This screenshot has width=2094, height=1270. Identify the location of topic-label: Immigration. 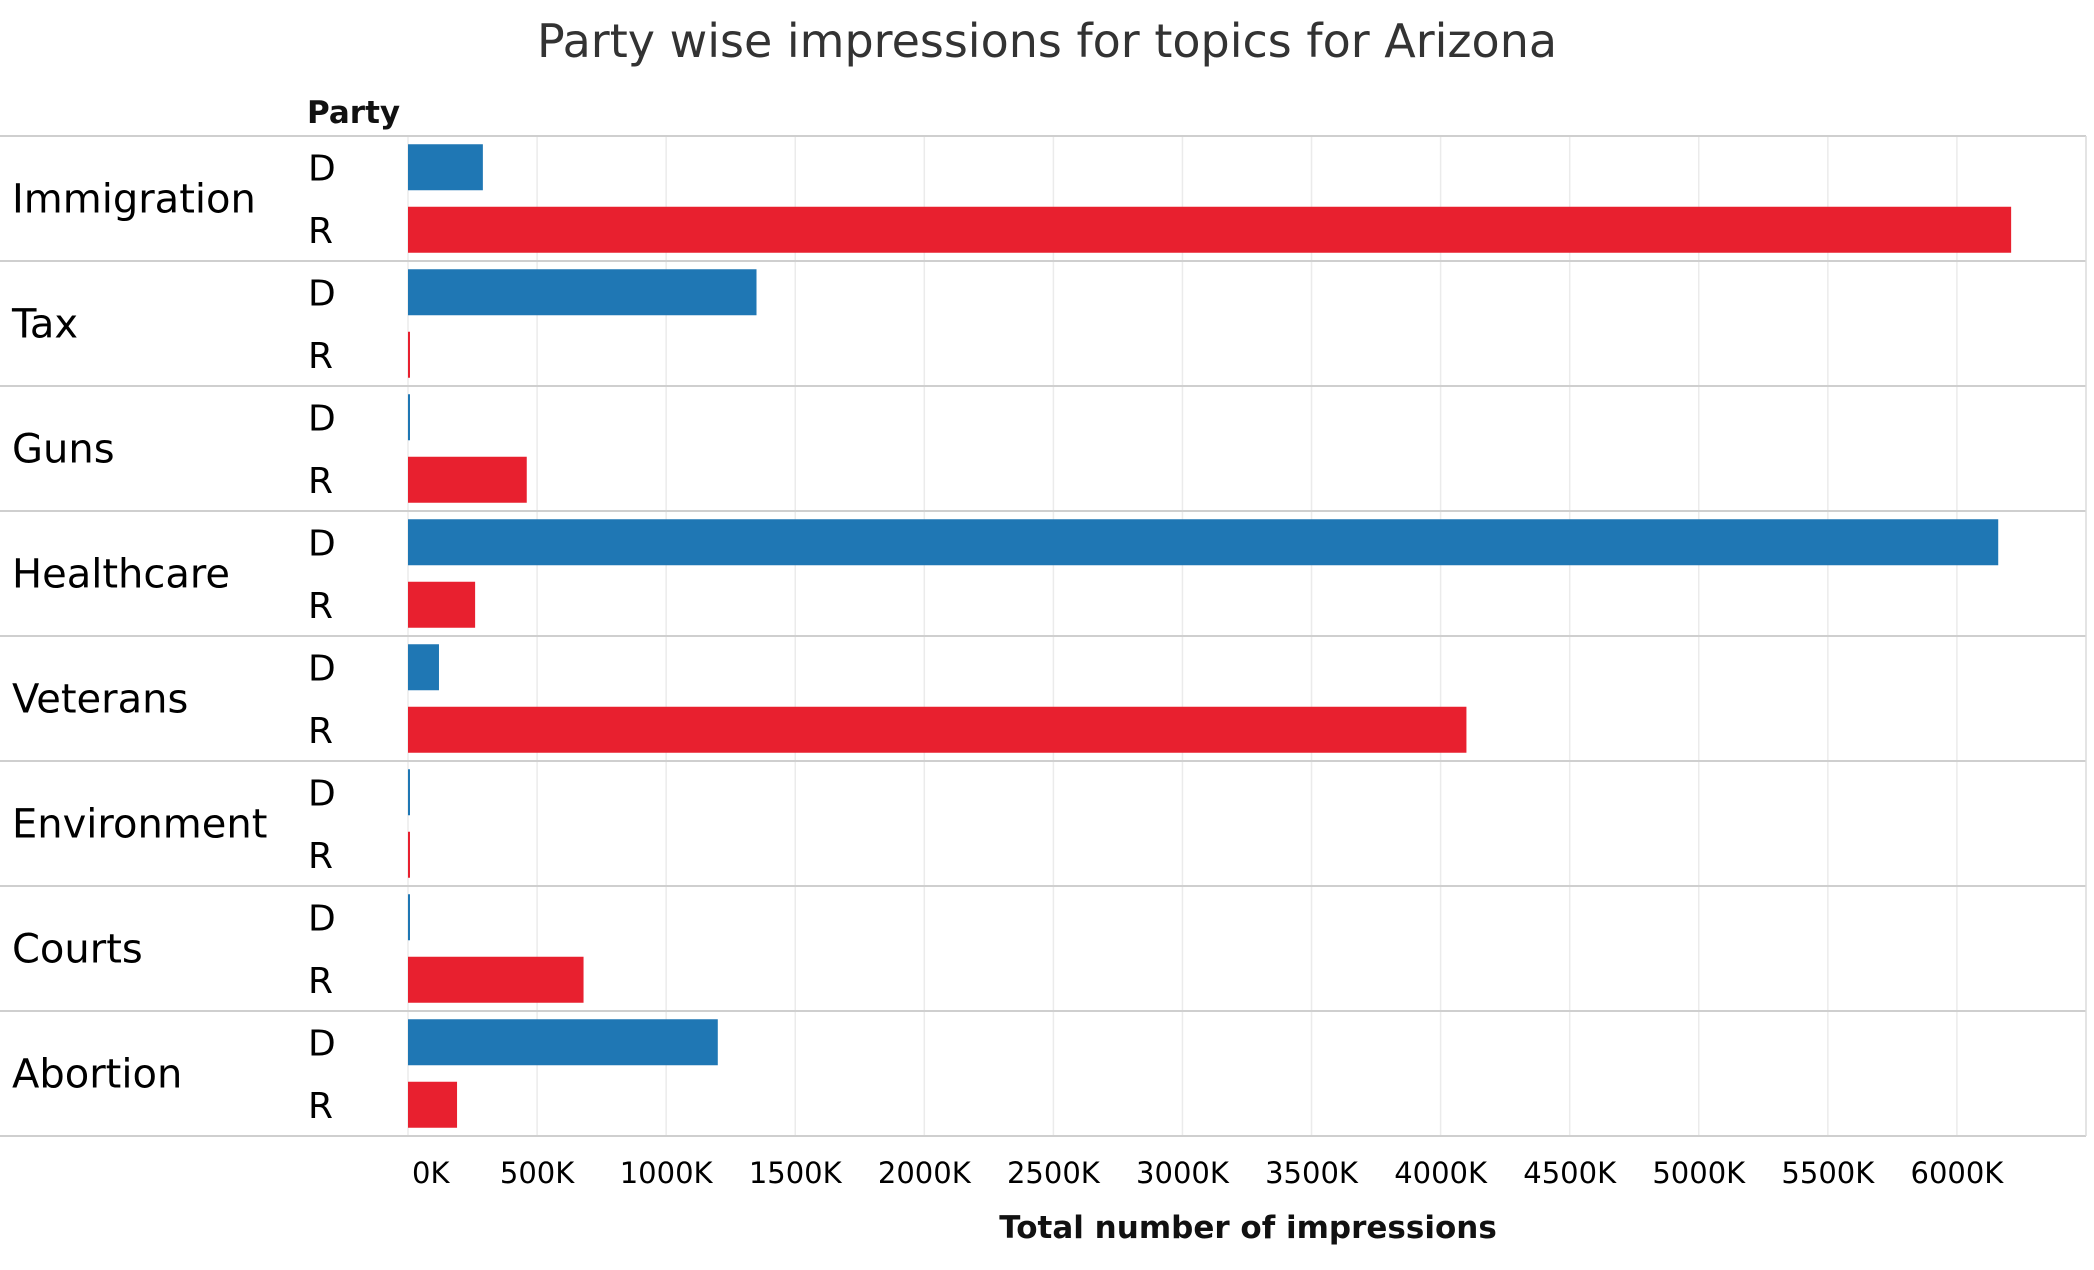
(134, 200).